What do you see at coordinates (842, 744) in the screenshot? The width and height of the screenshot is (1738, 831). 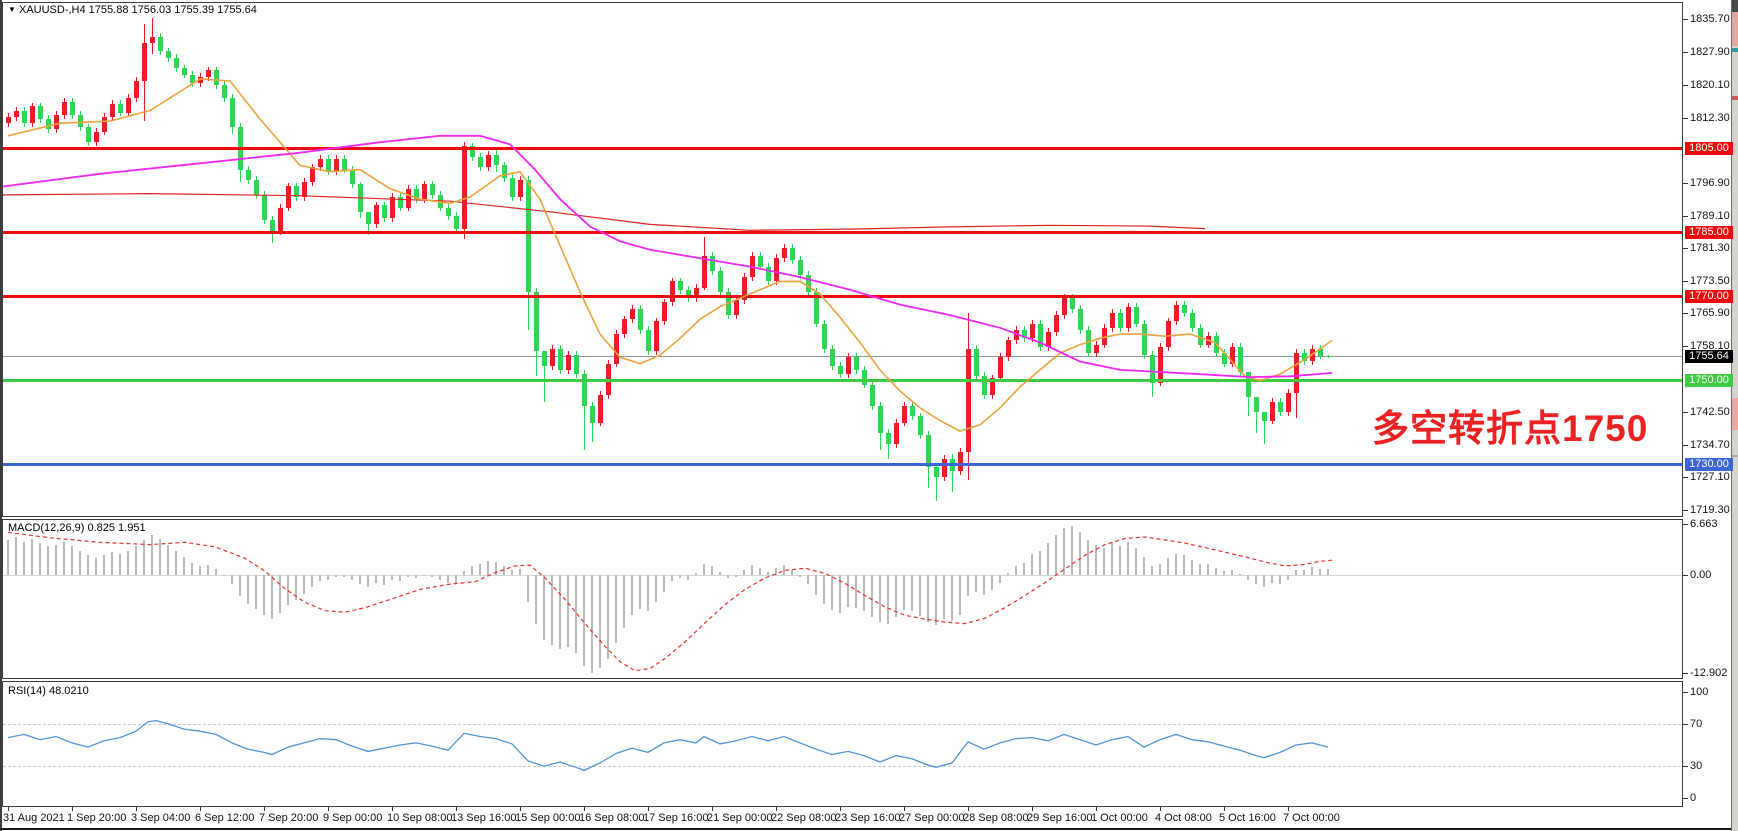 I see `rsi-panel` at bounding box center [842, 744].